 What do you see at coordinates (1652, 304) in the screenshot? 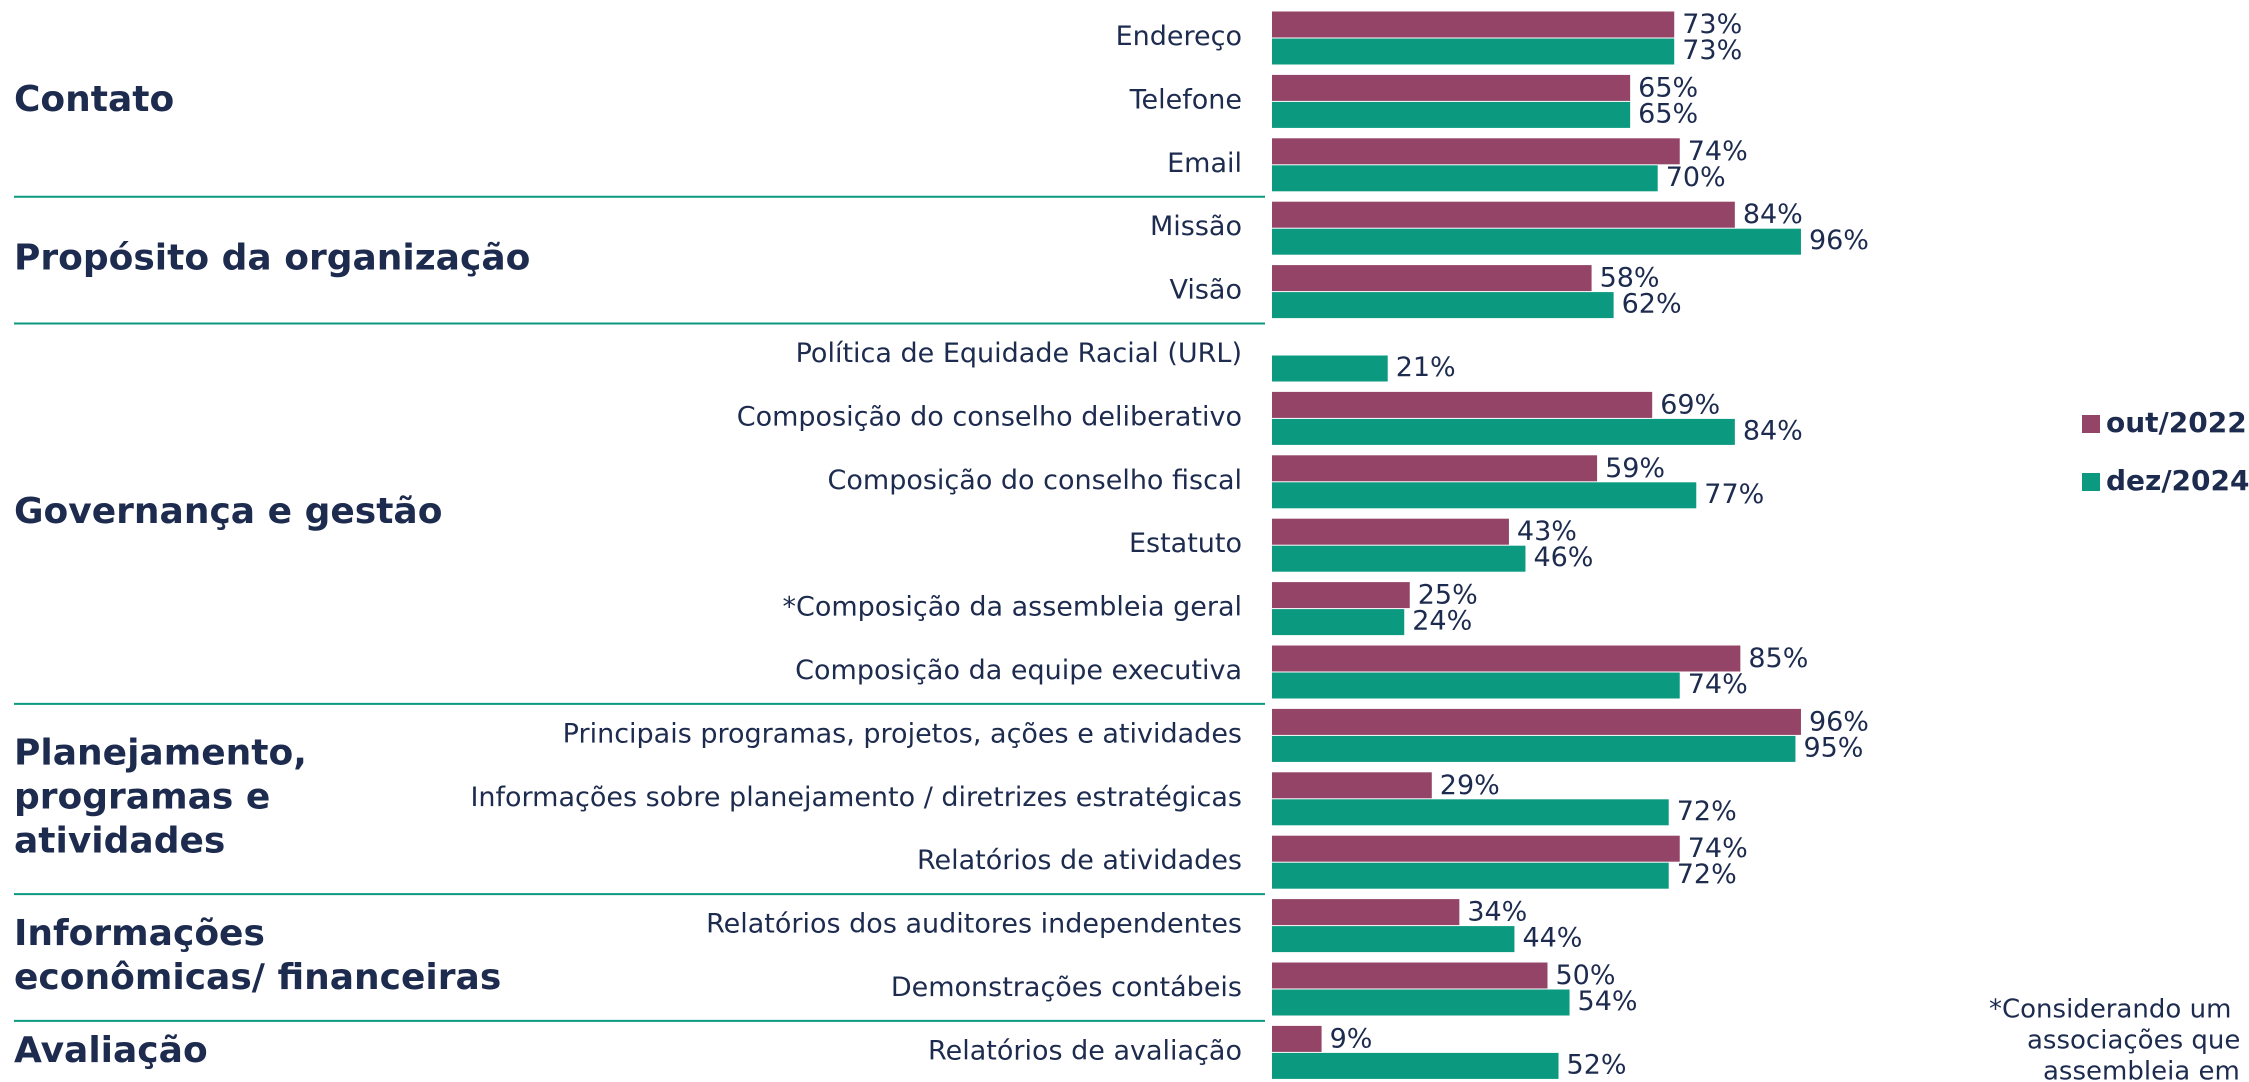
I see `value-label: 62%` at bounding box center [1652, 304].